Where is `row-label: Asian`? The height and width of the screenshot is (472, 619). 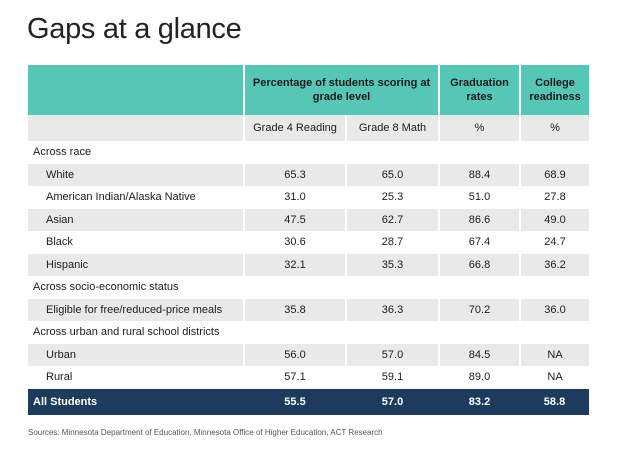
row-label: Asian is located at coordinates (60, 219).